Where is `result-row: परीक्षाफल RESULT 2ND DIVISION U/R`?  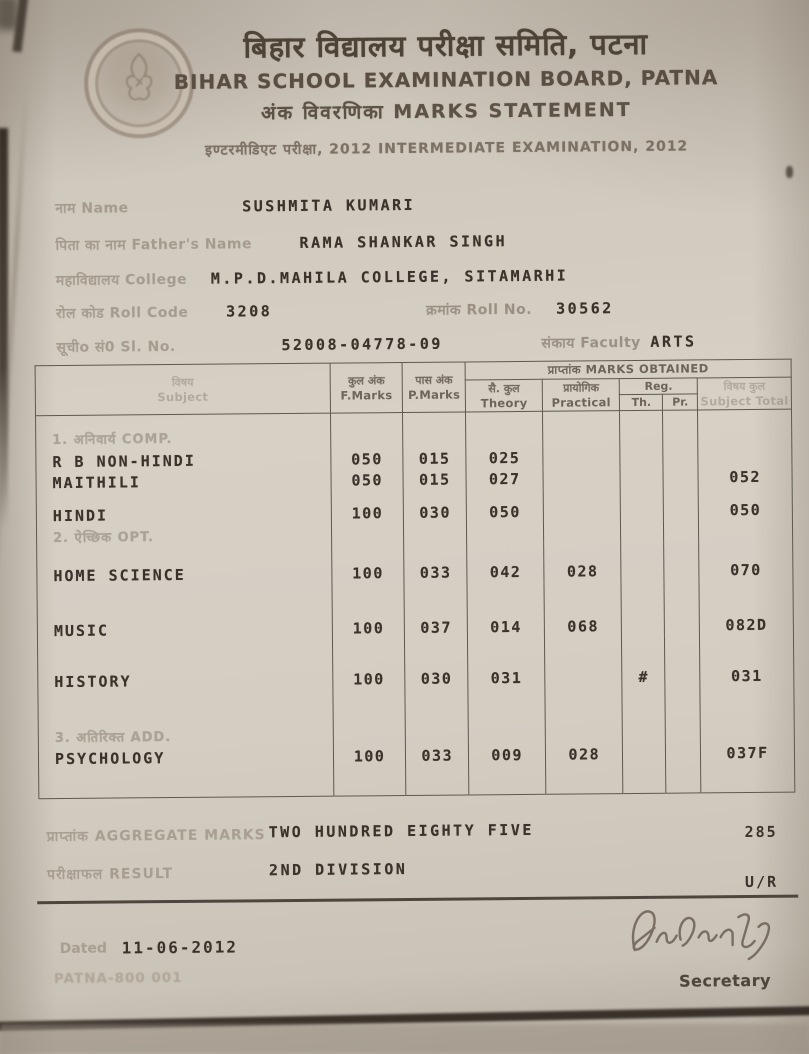
result-row: परीक्षाफल RESULT 2ND DIVISION U/R is located at coordinates (417, 873).